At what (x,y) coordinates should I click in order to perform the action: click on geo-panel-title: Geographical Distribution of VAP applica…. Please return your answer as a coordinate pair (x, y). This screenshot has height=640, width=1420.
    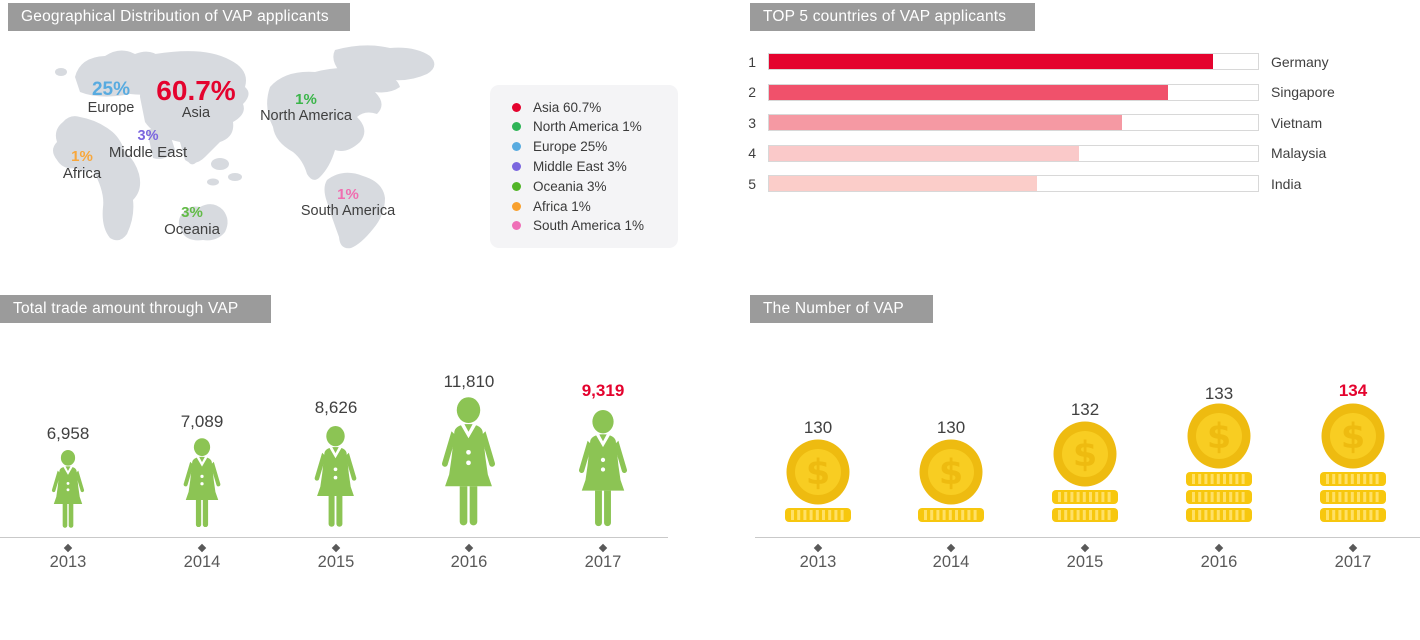
    Looking at the image, I should click on (179, 17).